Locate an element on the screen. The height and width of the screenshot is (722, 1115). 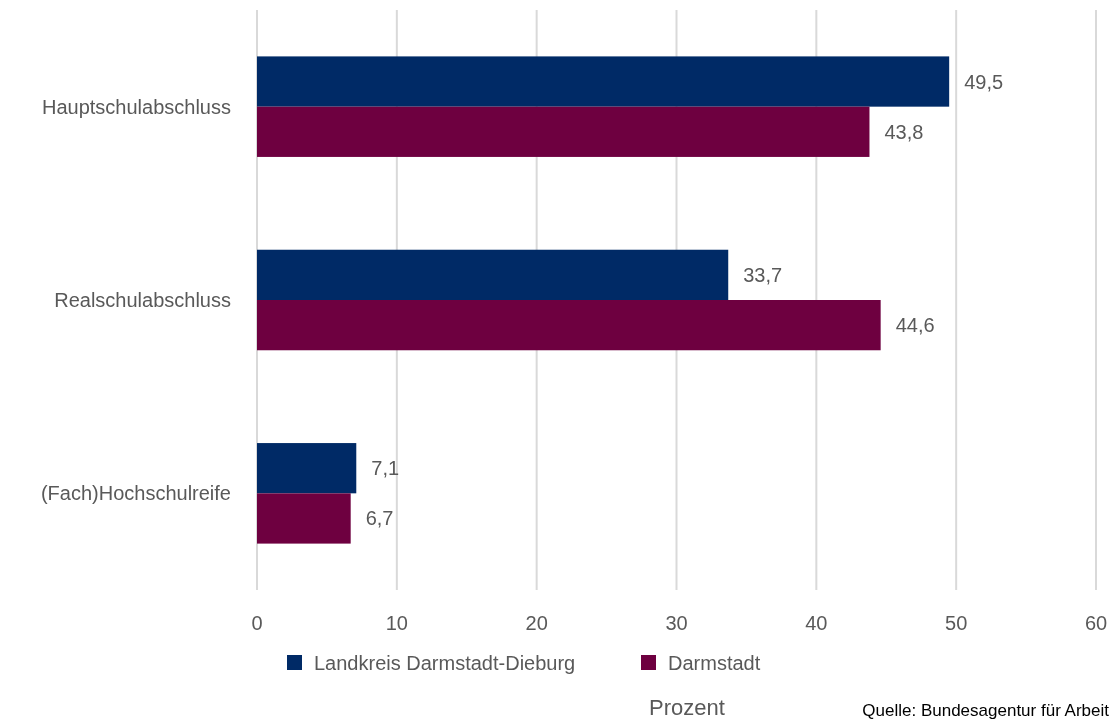
data-label: 7,1 is located at coordinates (385, 468).